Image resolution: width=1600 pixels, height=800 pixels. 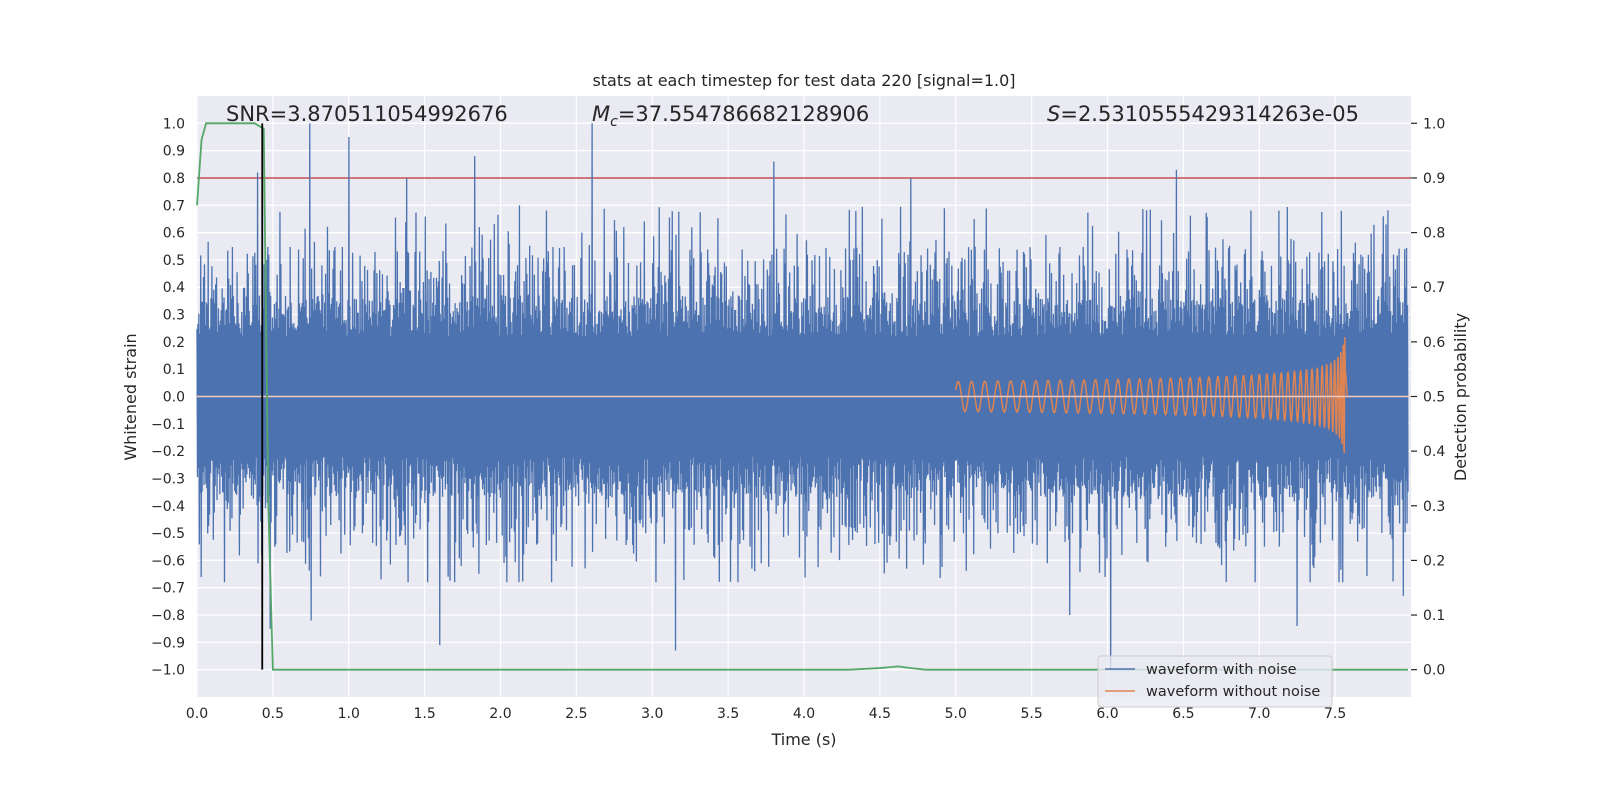 What do you see at coordinates (1183, 714) in the screenshot?
I see `x-tick-label: 6.5` at bounding box center [1183, 714].